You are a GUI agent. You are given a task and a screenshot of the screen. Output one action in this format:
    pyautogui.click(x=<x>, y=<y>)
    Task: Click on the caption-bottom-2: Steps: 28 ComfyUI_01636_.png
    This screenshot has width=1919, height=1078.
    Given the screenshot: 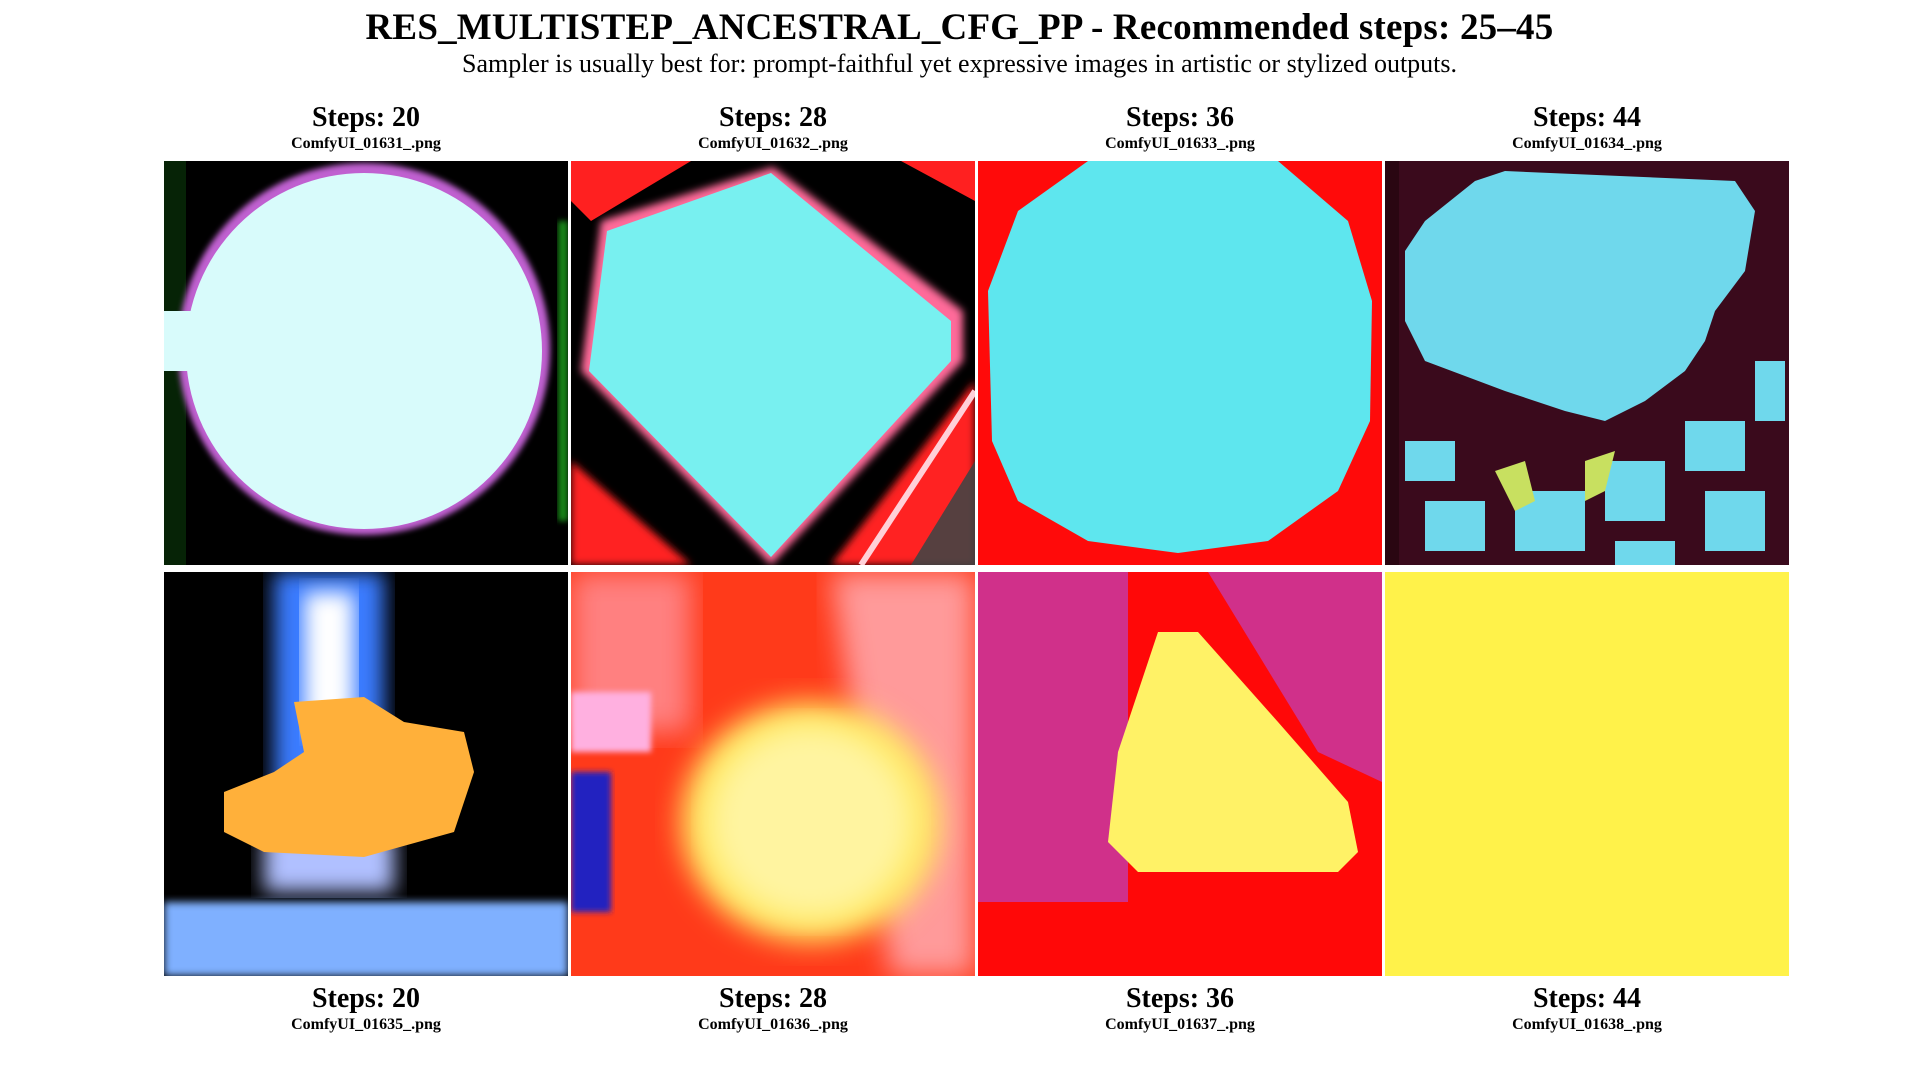 What is the action you would take?
    pyautogui.click(x=773, y=1009)
    